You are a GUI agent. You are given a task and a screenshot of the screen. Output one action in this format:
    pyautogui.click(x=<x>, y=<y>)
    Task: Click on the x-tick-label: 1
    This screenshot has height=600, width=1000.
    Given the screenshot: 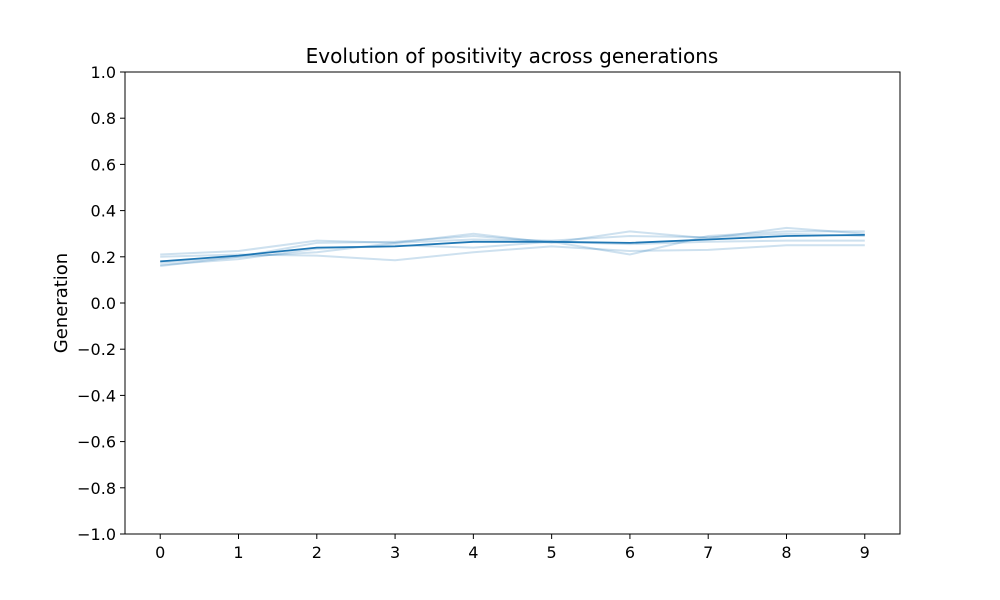 What is the action you would take?
    pyautogui.click(x=238, y=552)
    